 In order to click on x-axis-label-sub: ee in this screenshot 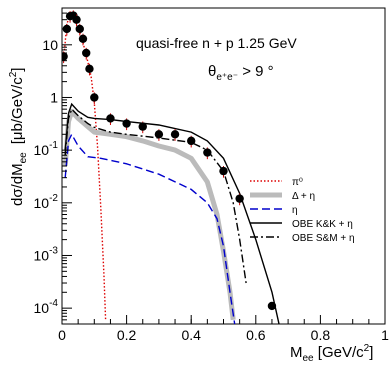, I will do `click(309, 358)`.